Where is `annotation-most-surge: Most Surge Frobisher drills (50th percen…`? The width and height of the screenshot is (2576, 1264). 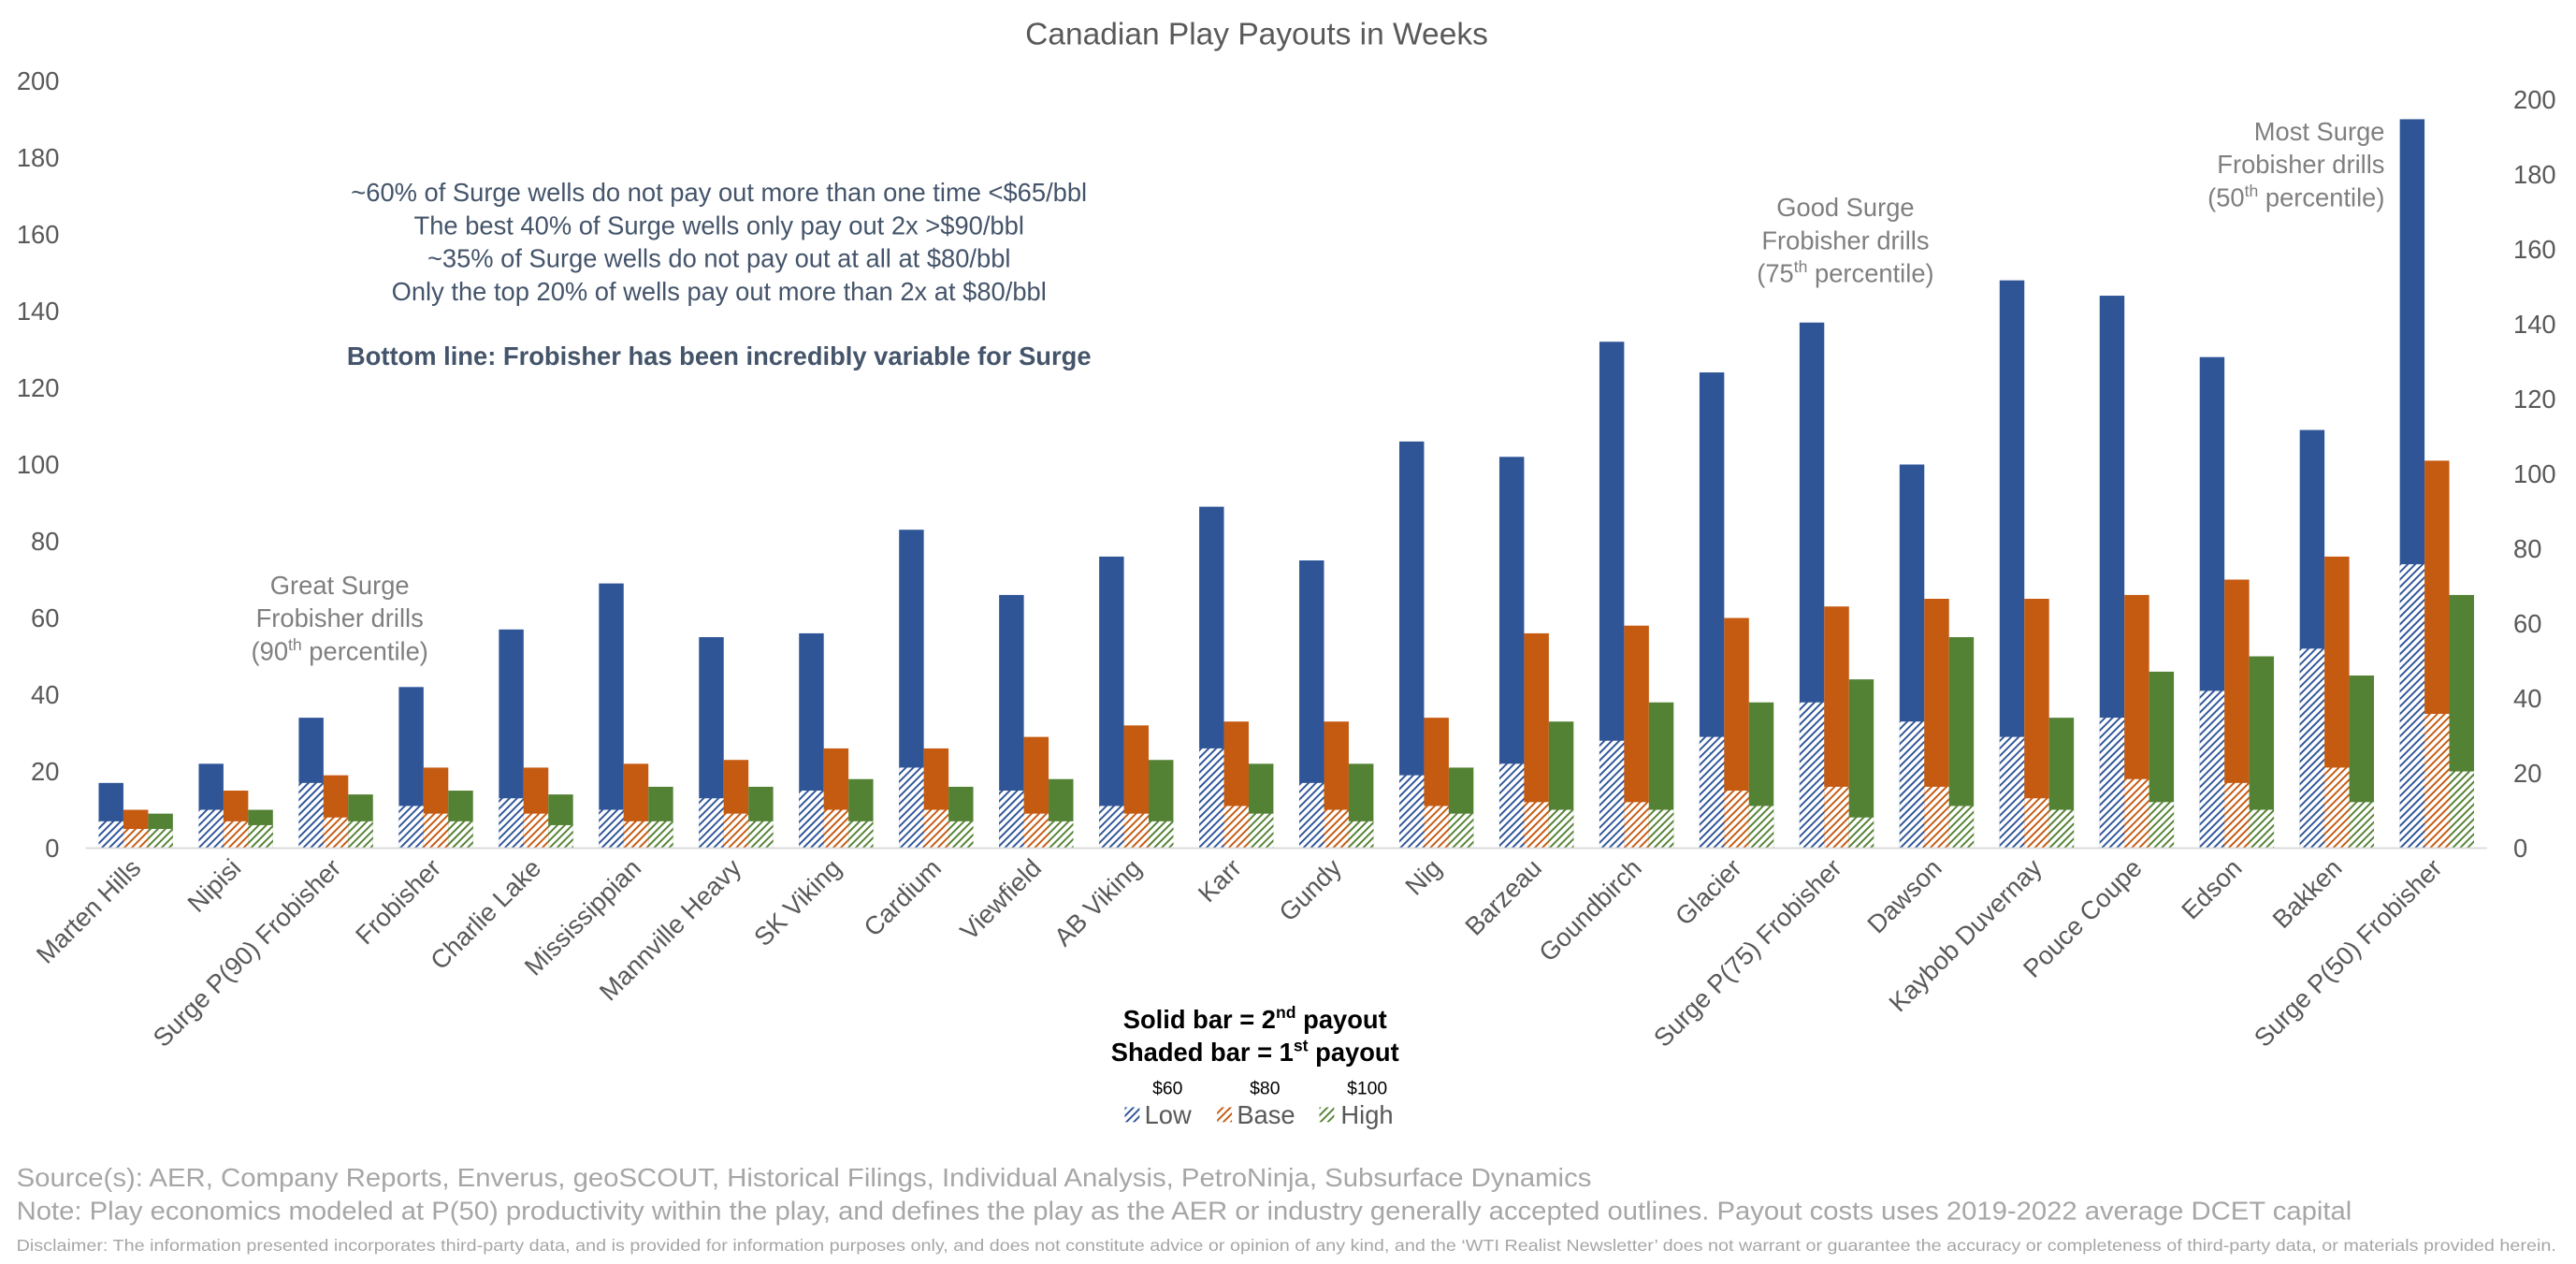
annotation-most-surge: Most Surge Frobisher drills (50th percen… is located at coordinates (2295, 164).